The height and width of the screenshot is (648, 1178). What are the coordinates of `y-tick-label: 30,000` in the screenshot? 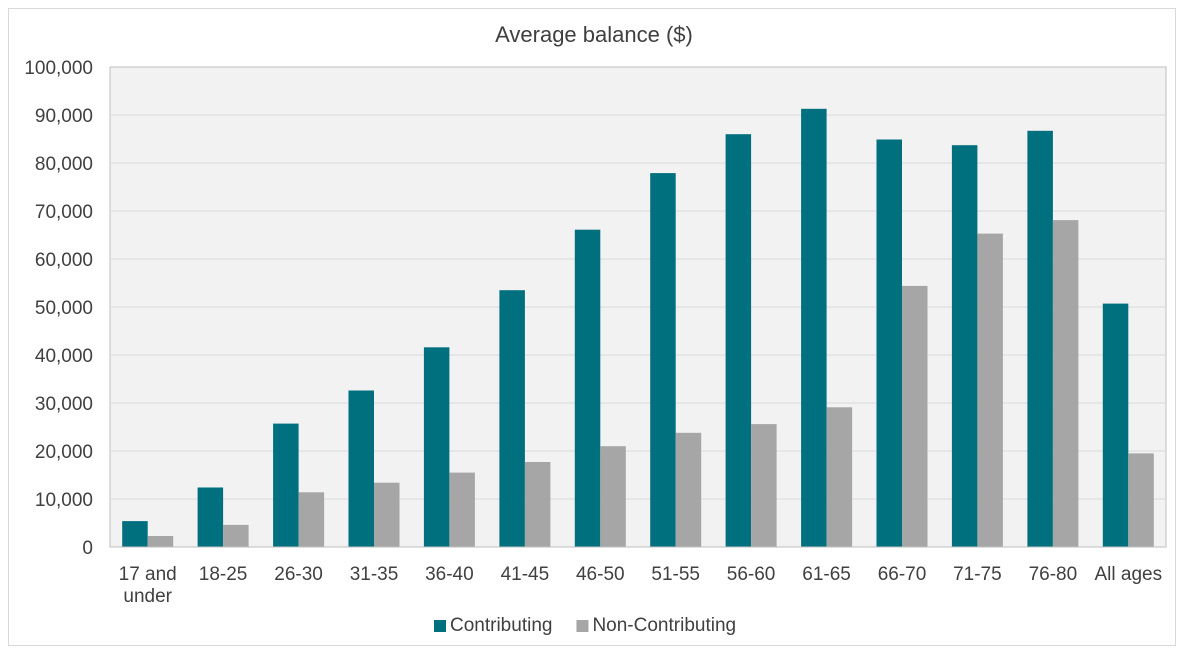 It's located at (64, 404).